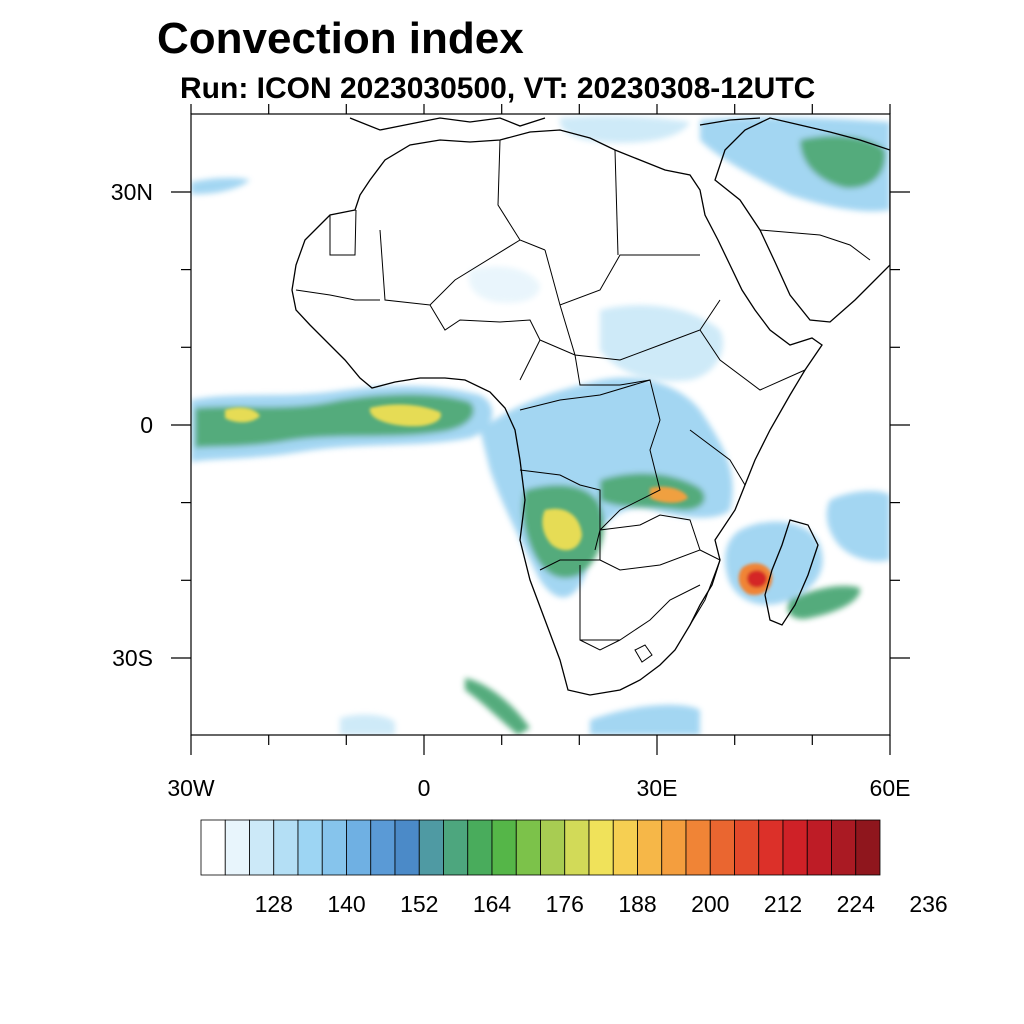  What do you see at coordinates (565, 904) in the screenshot?
I see `colorbar-label: 176` at bounding box center [565, 904].